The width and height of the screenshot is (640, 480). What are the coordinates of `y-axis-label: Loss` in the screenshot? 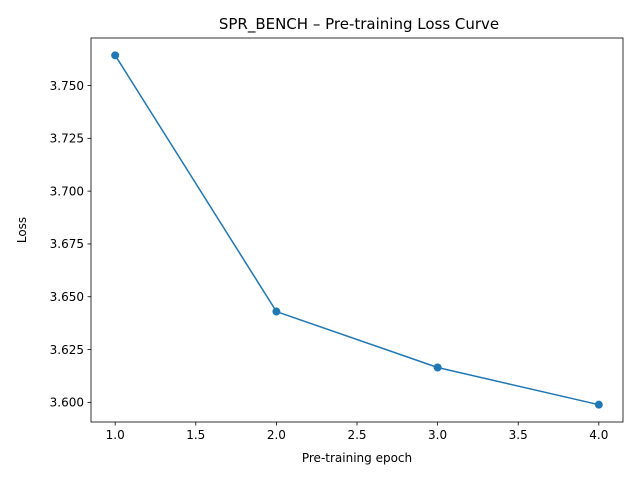 It's located at (22, 230).